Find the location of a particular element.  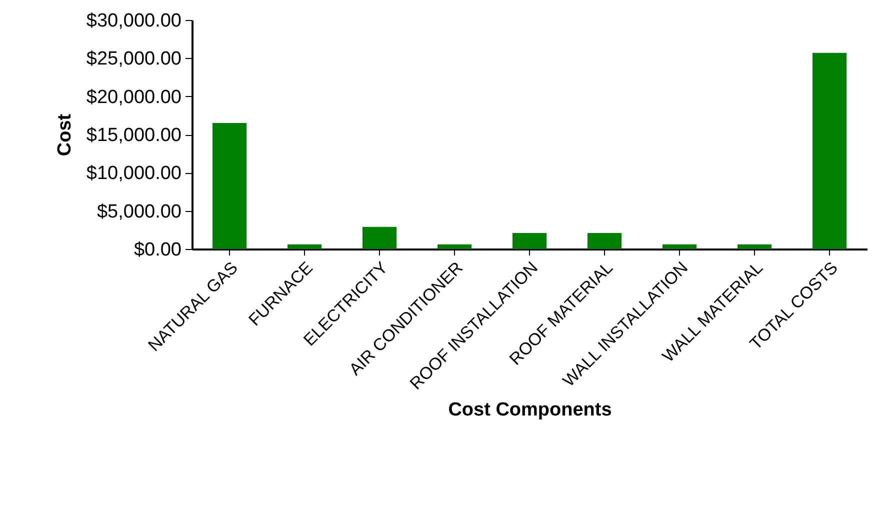

y-tick-label: $0.00 is located at coordinates (158, 250).